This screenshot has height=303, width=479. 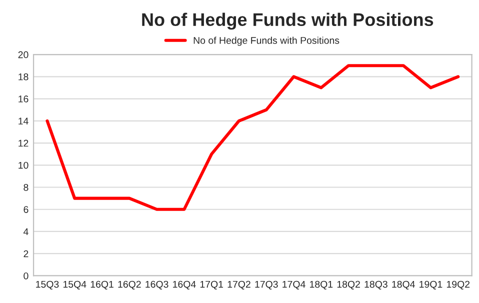 I want to click on x-tick-label: 17Q4, so click(x=294, y=285).